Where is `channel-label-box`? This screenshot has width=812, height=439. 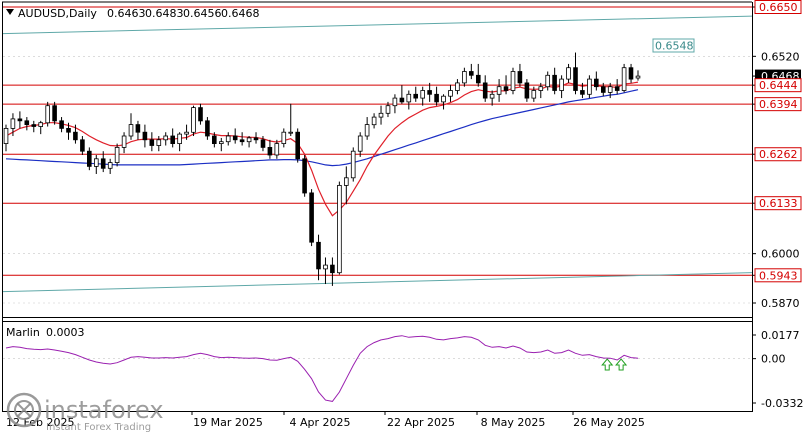
channel-label-box is located at coordinates (673, 45).